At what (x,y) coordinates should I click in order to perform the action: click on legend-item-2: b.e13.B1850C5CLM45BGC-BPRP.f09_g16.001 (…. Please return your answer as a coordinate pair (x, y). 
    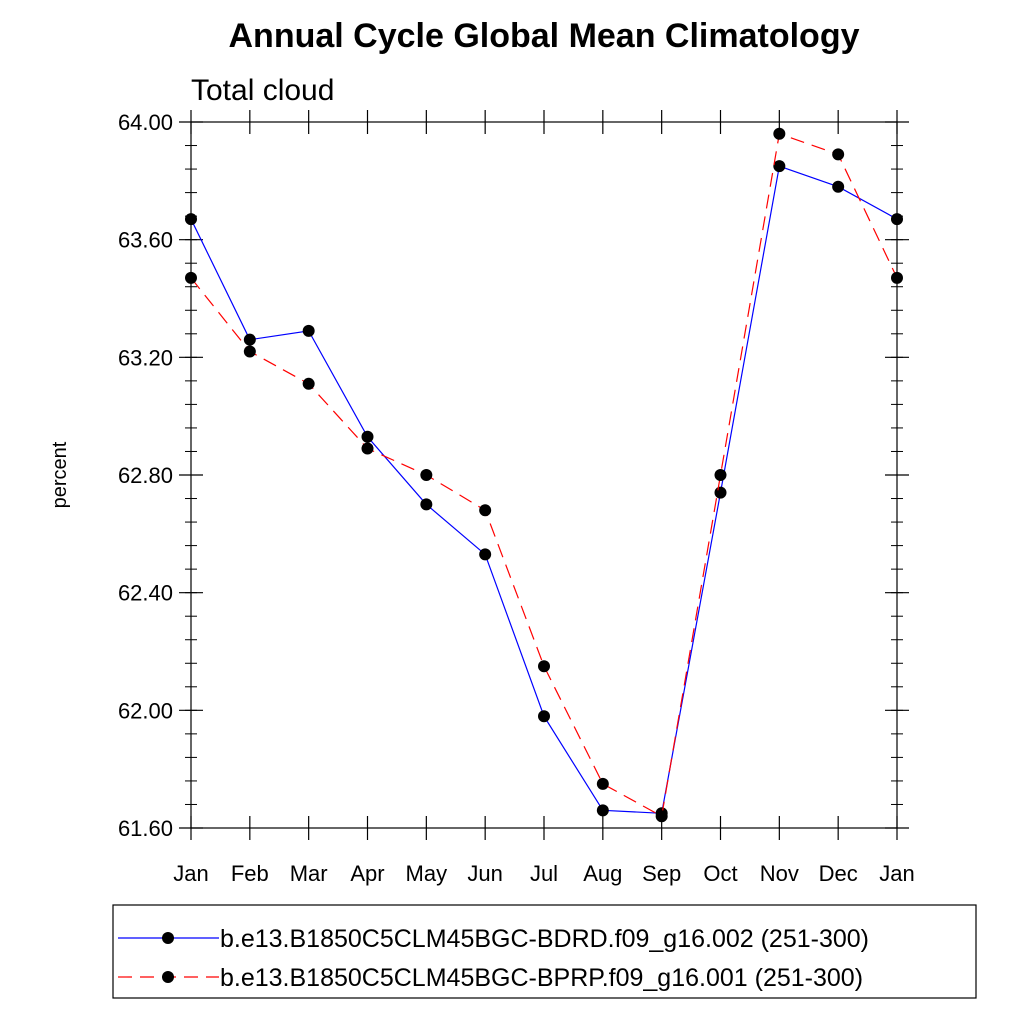
    Looking at the image, I should click on (490, 978).